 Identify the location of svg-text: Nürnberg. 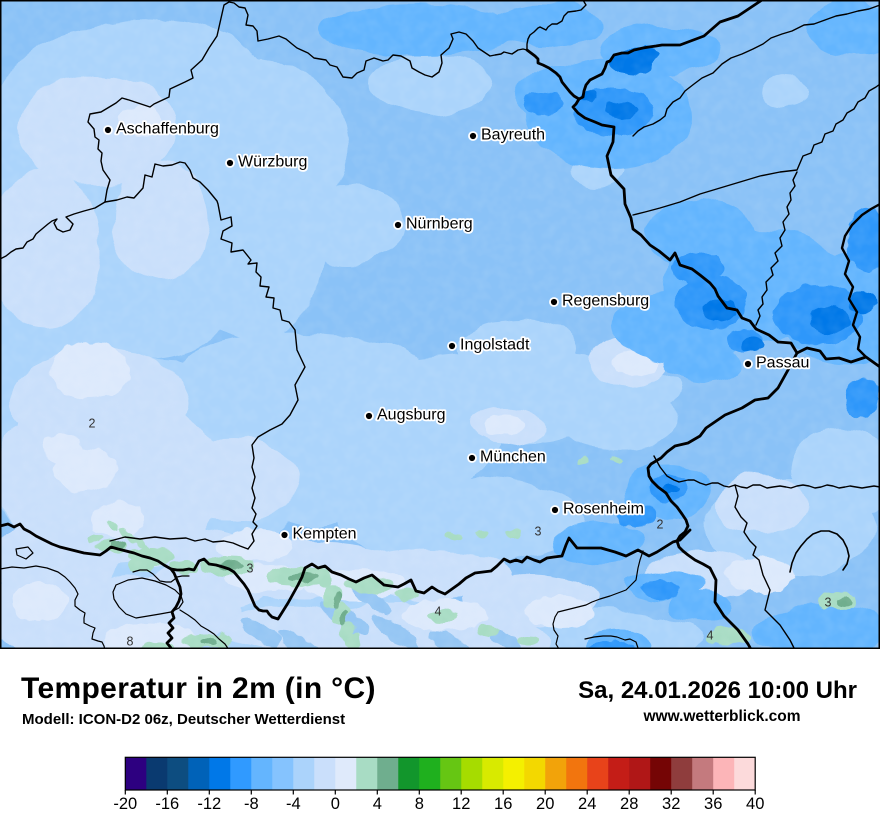
(439, 224).